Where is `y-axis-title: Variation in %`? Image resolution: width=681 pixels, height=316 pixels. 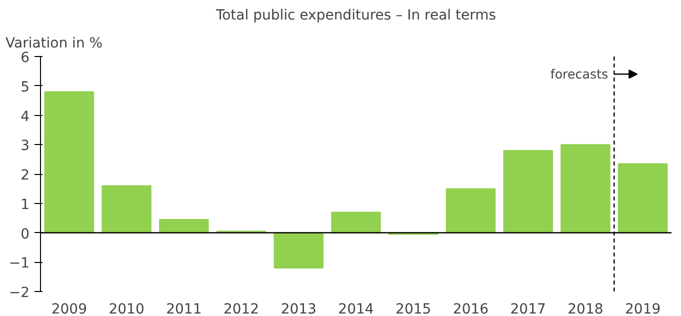 y-axis-title: Variation in % is located at coordinates (54, 44).